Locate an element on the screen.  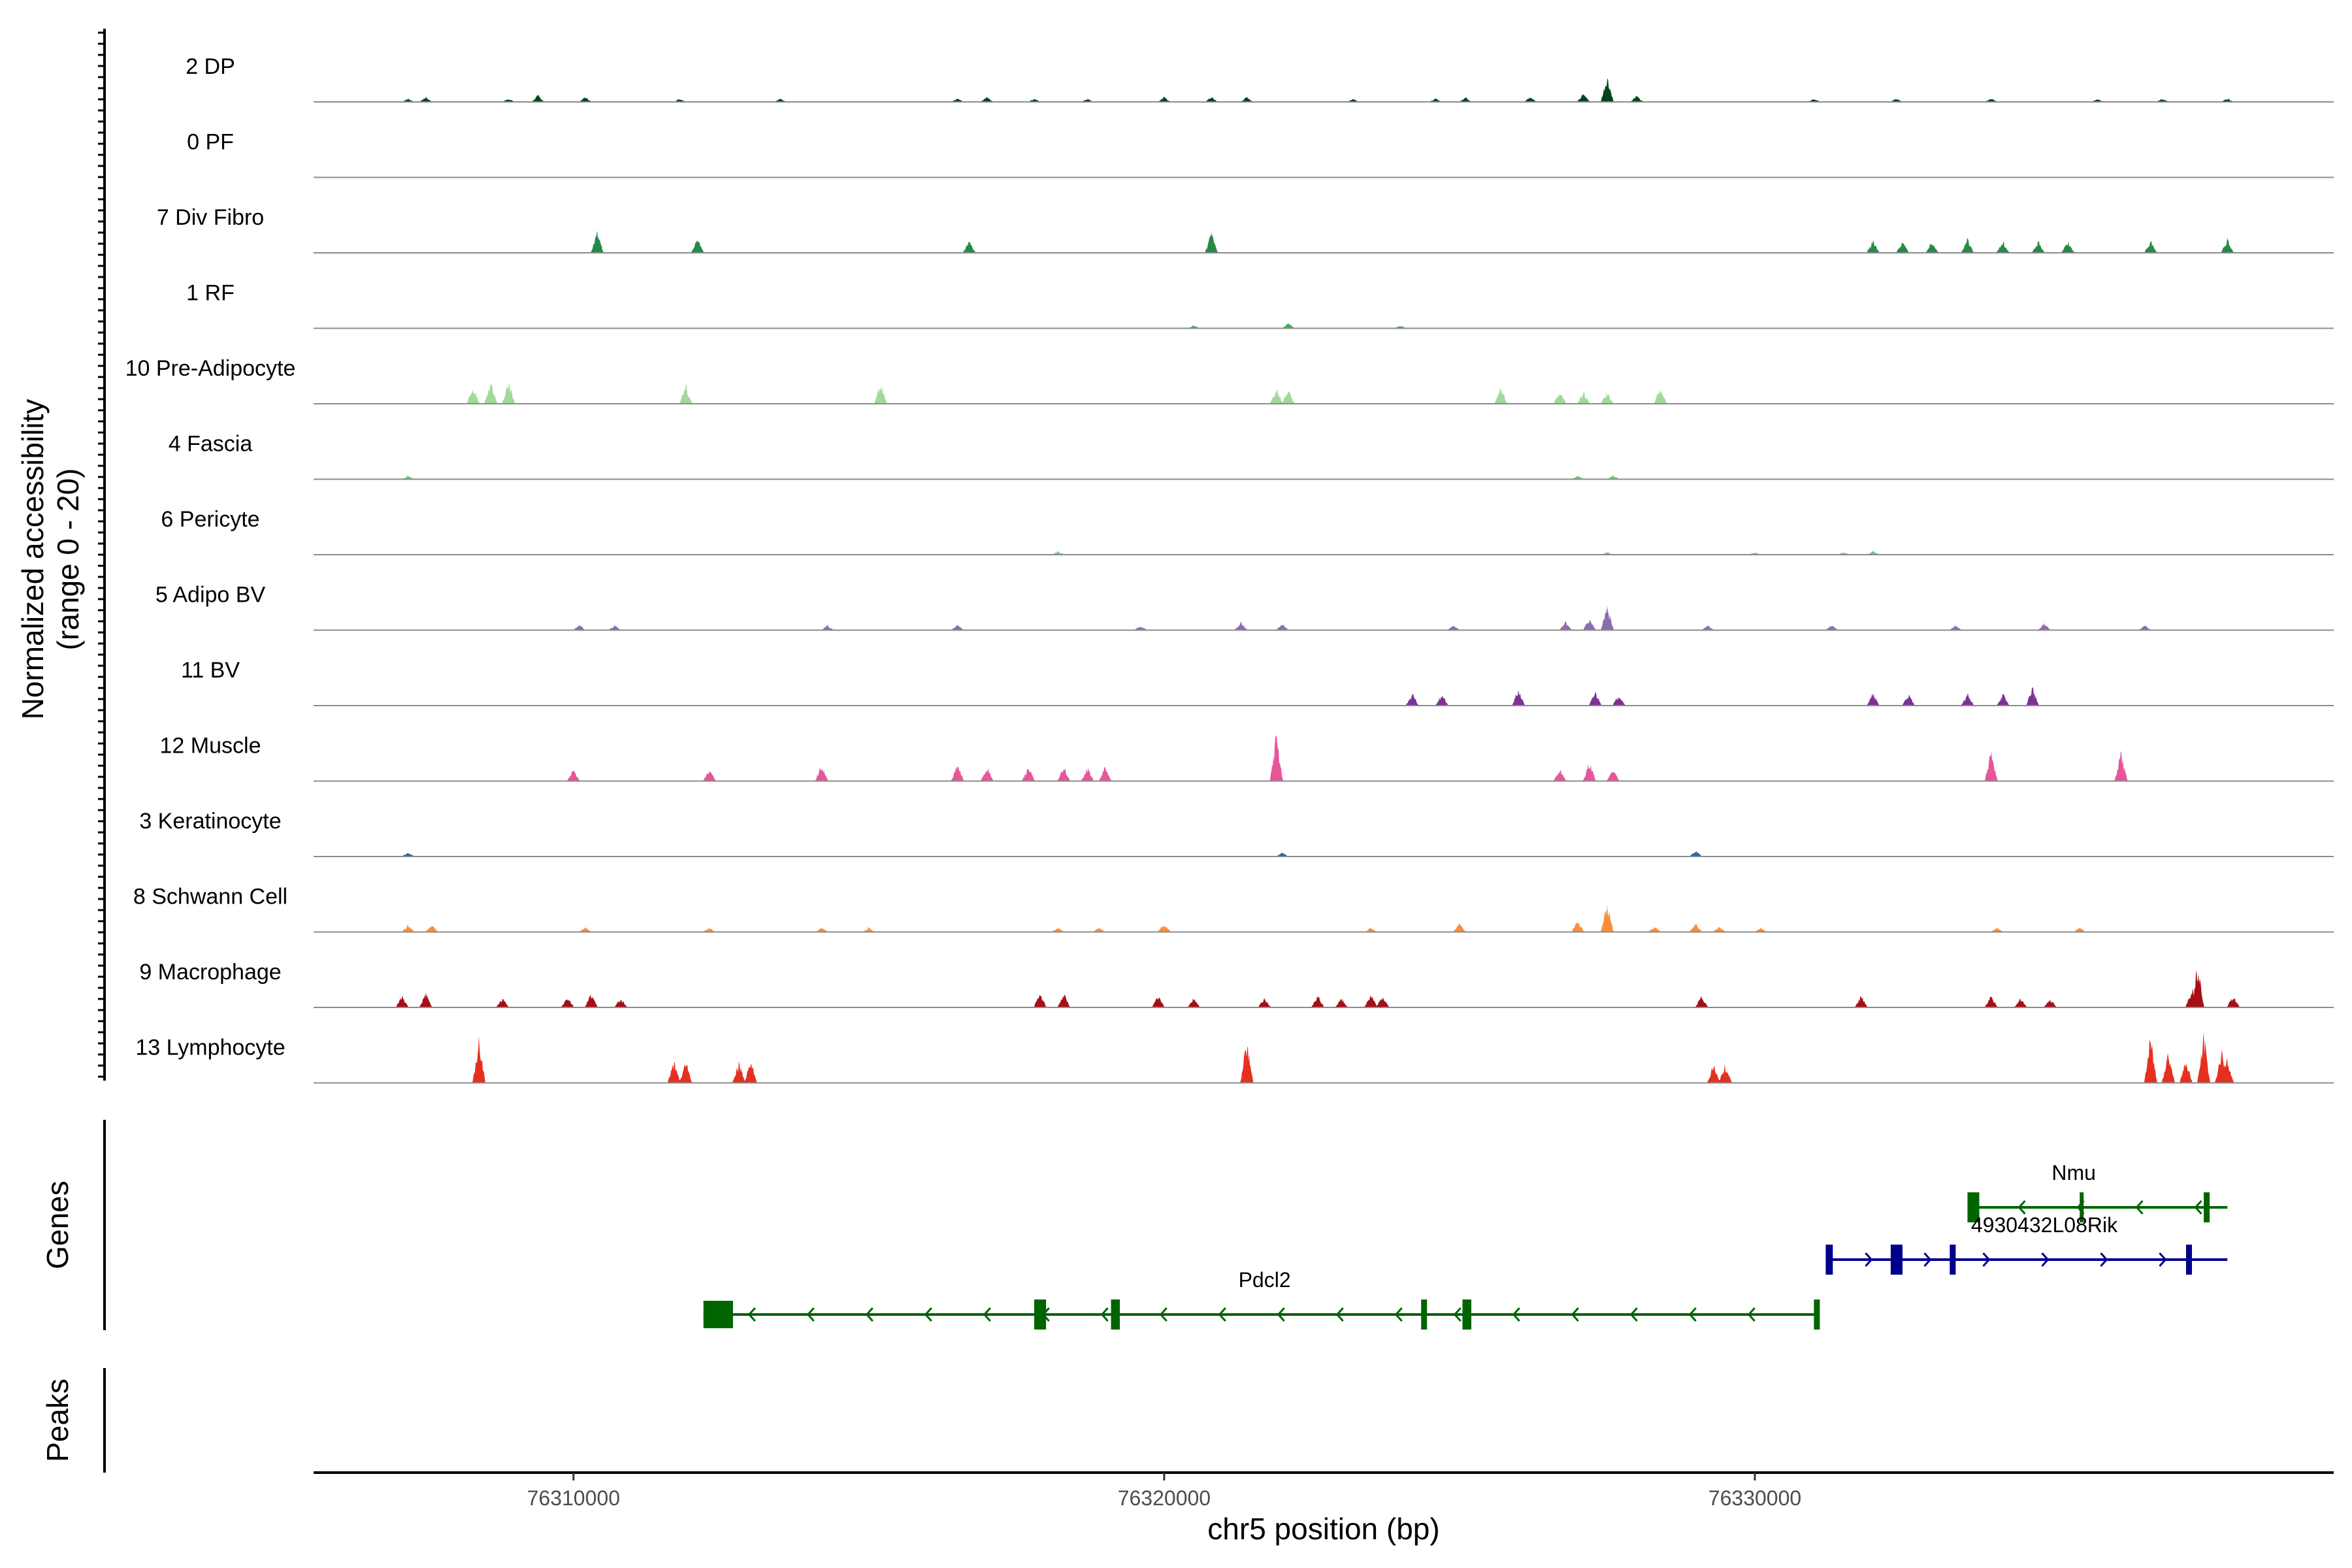
track-11-bv: 11 BV is located at coordinates (1257, 682).